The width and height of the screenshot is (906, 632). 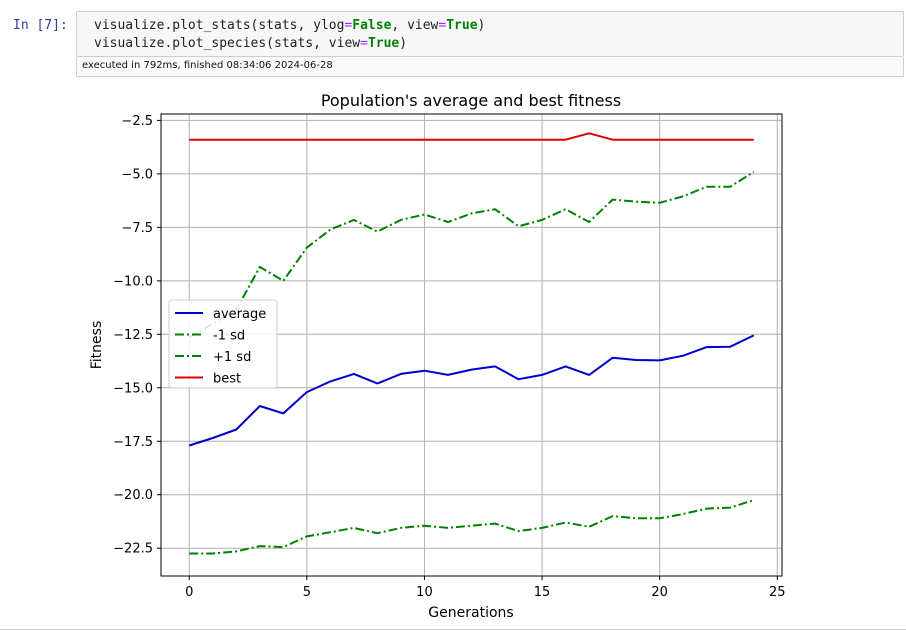 I want to click on x-tick-label: 5, so click(x=307, y=592).